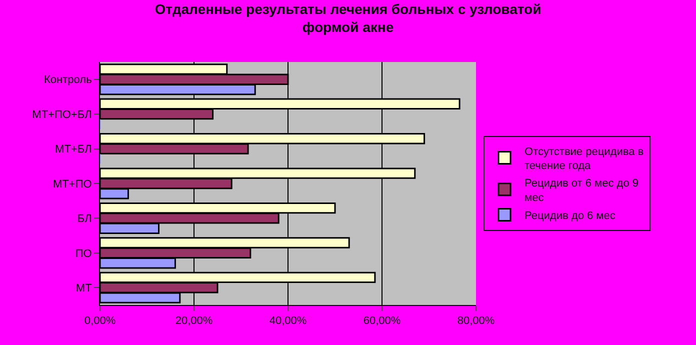 The height and width of the screenshot is (345, 696). Describe the element at coordinates (476, 321) in the screenshot. I see `x-tick-label: 80,00%` at that location.